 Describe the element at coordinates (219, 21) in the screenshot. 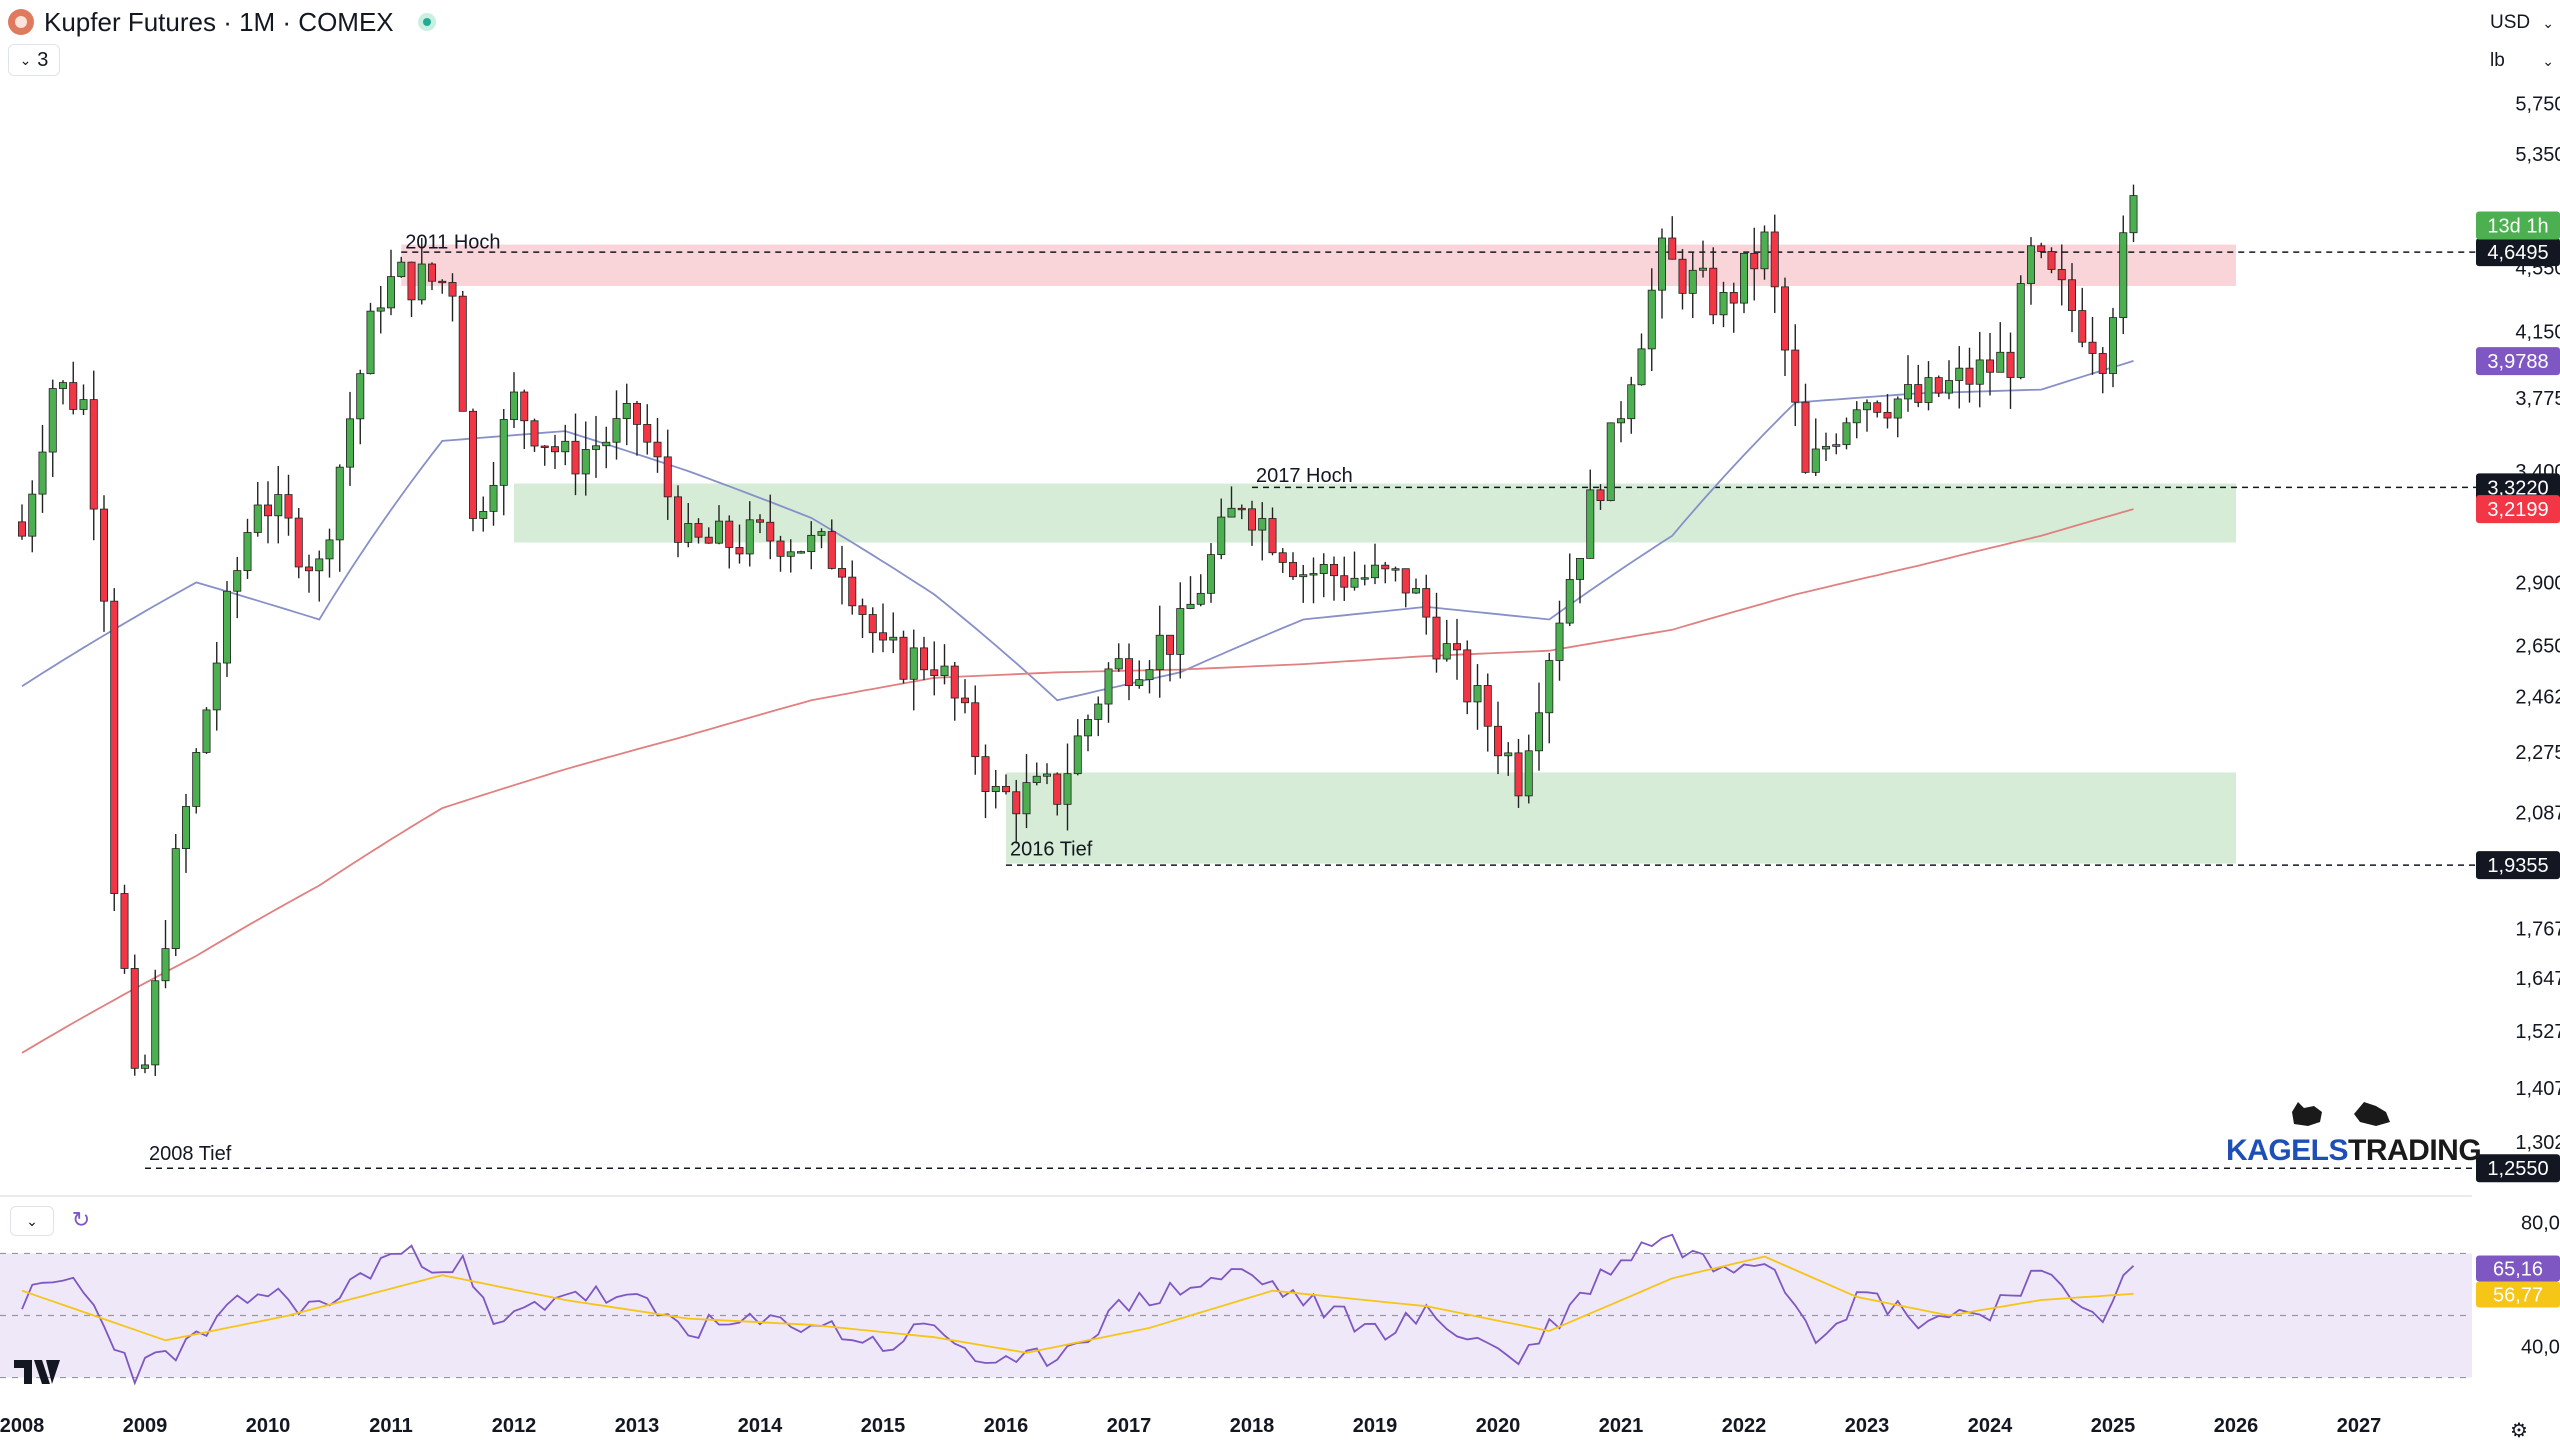

I see `chart-title: Kupfer Futures · 1M · COMEX` at that location.